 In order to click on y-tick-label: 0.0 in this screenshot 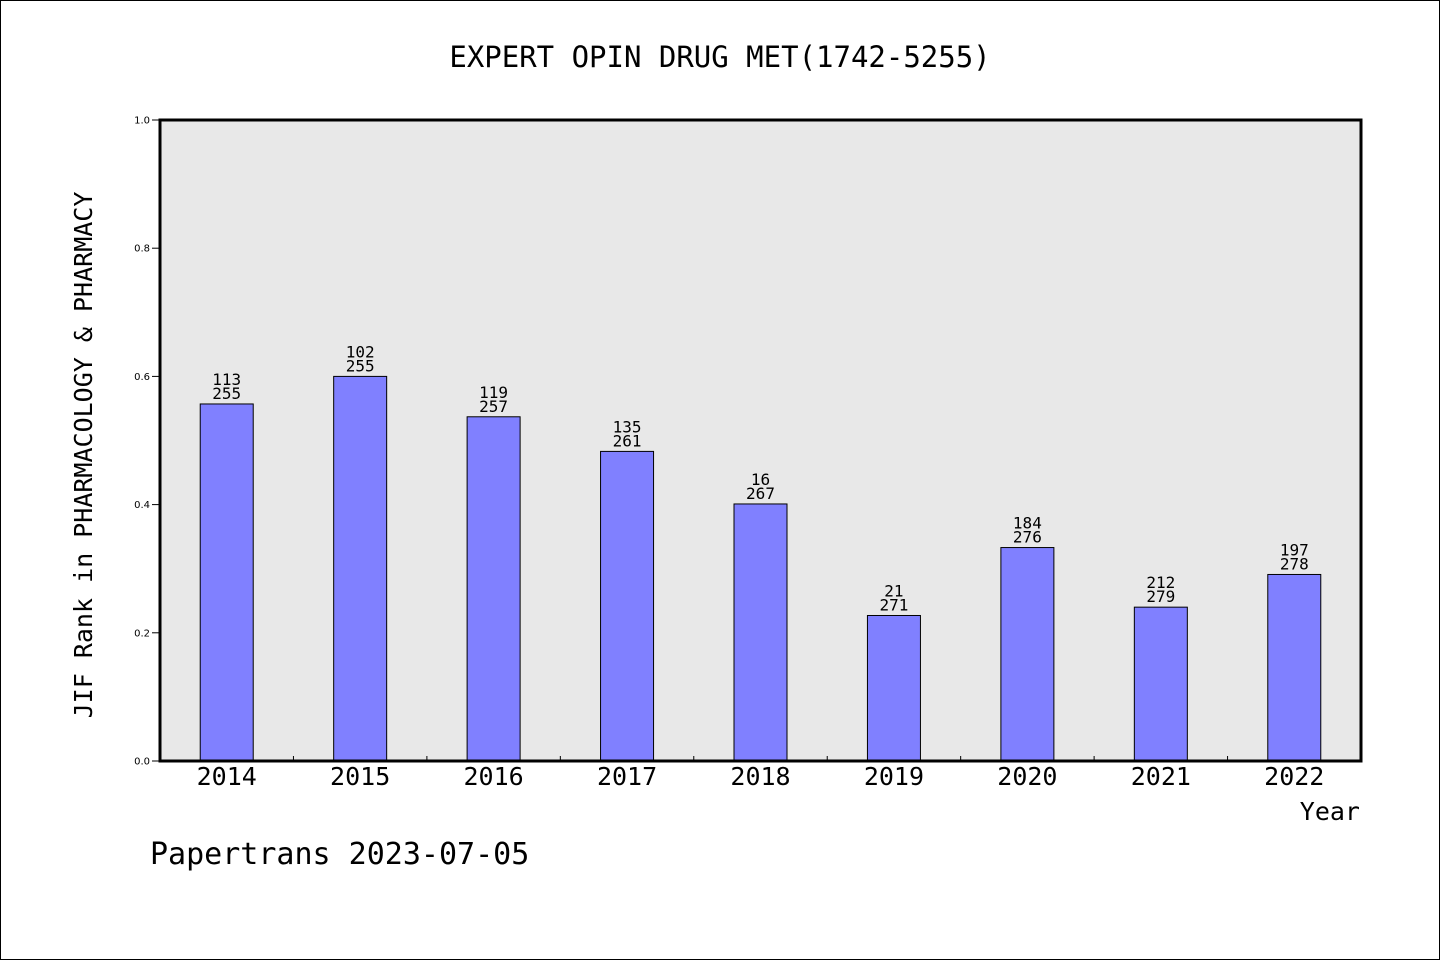, I will do `click(142, 762)`.